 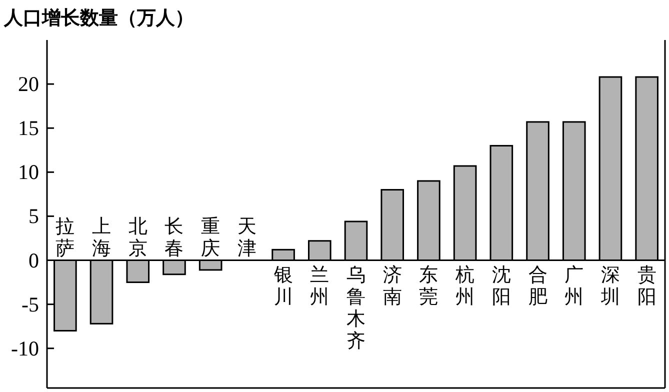 What do you see at coordinates (282, 286) in the screenshot?
I see `x-tick-label: 银川` at bounding box center [282, 286].